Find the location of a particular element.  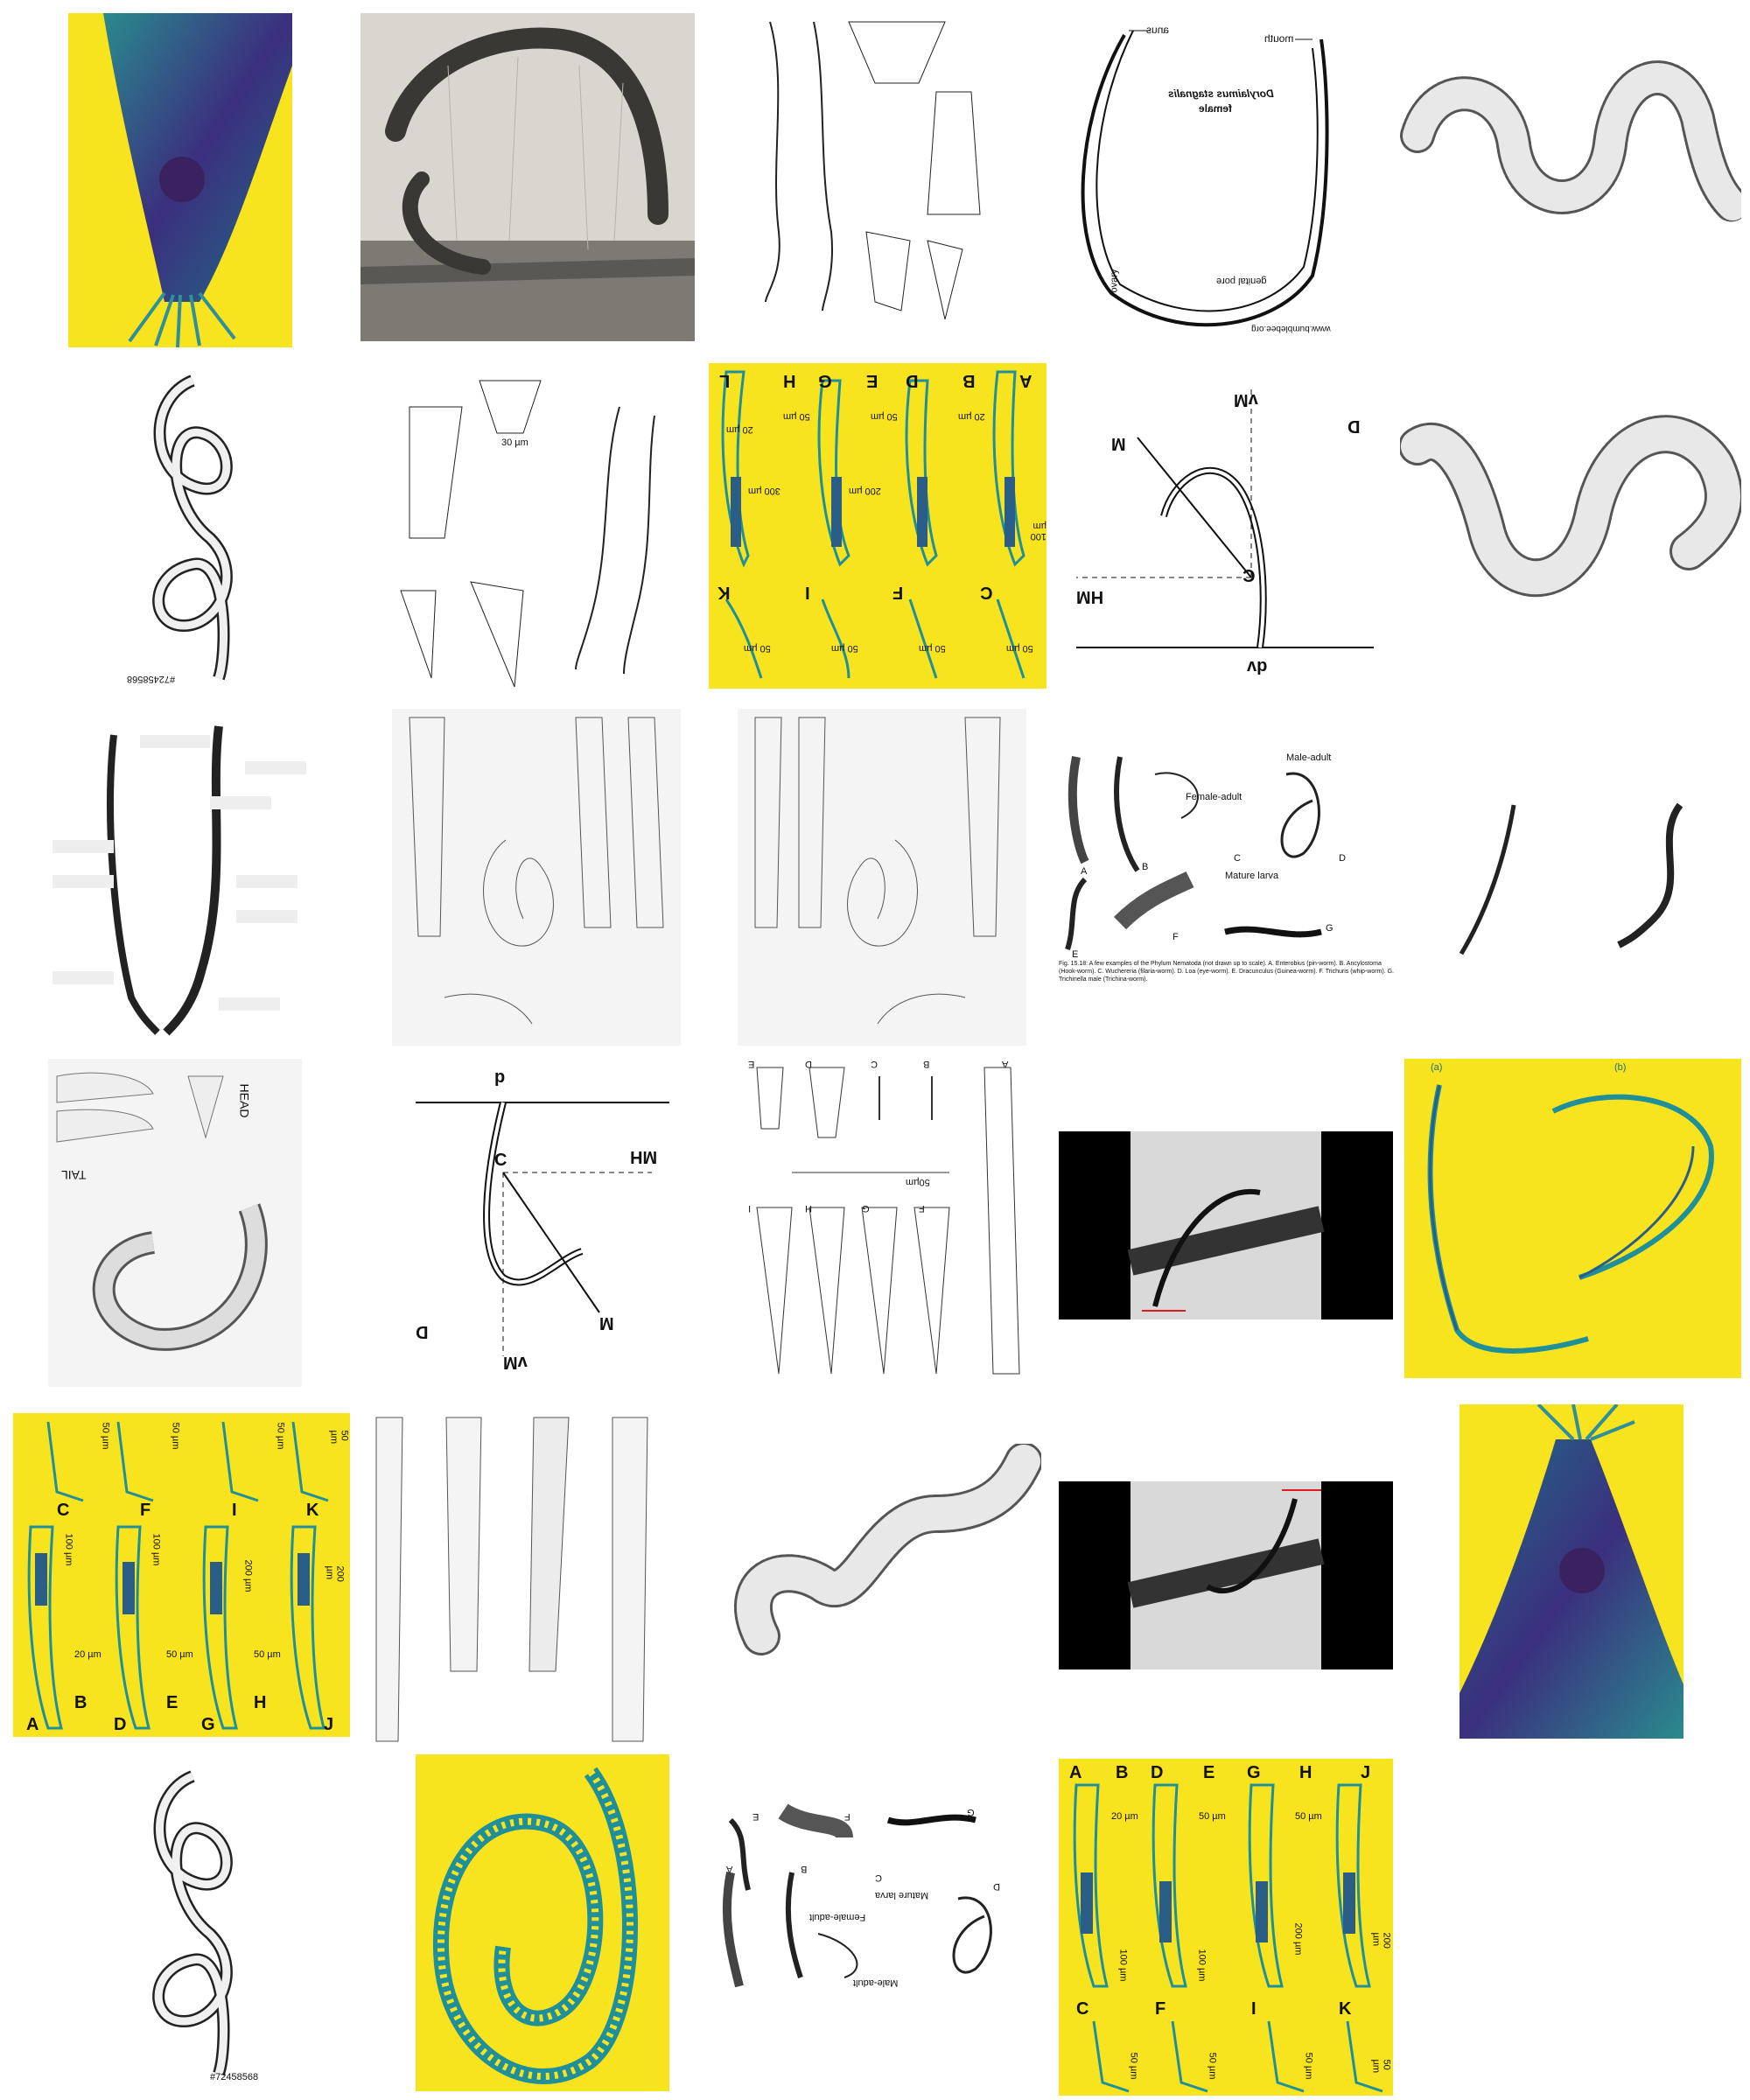

caption-f: F is located at coordinates (1175, 937).